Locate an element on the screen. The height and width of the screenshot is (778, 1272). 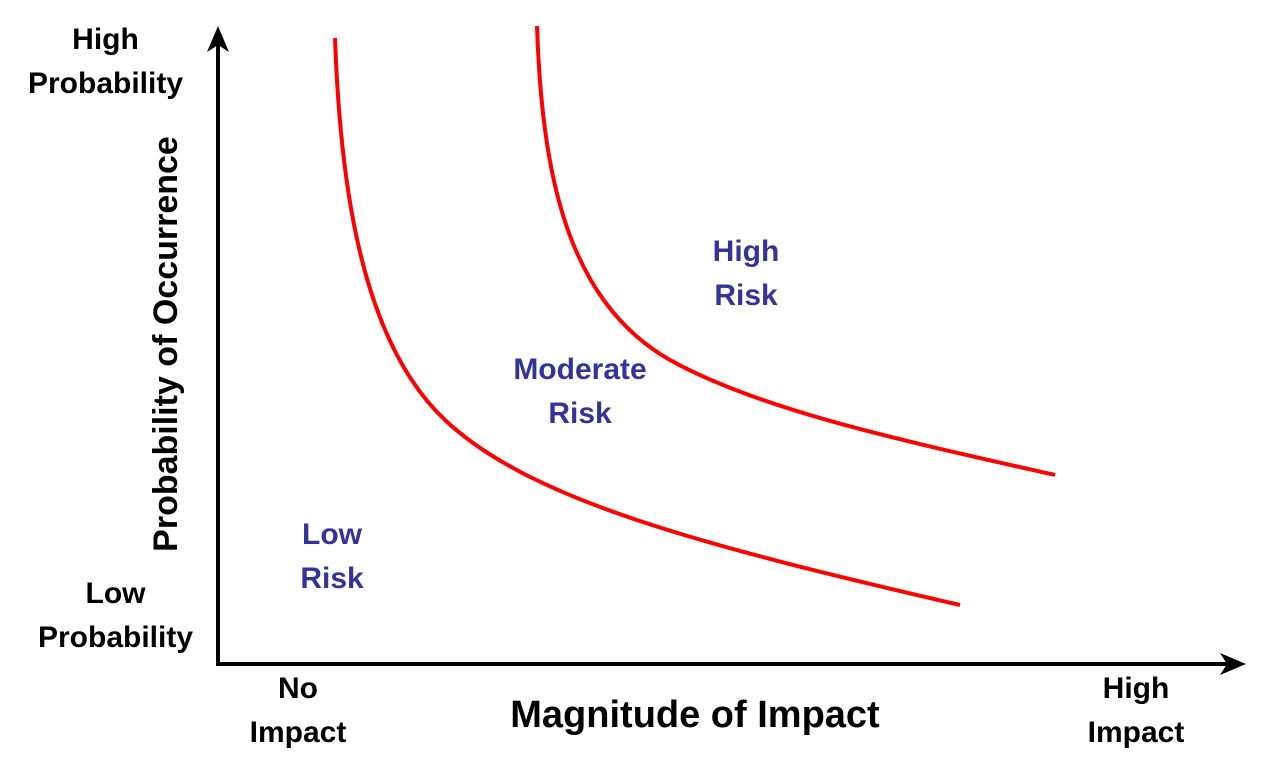
zone-high-risk-line2: Risk is located at coordinates (746, 295).